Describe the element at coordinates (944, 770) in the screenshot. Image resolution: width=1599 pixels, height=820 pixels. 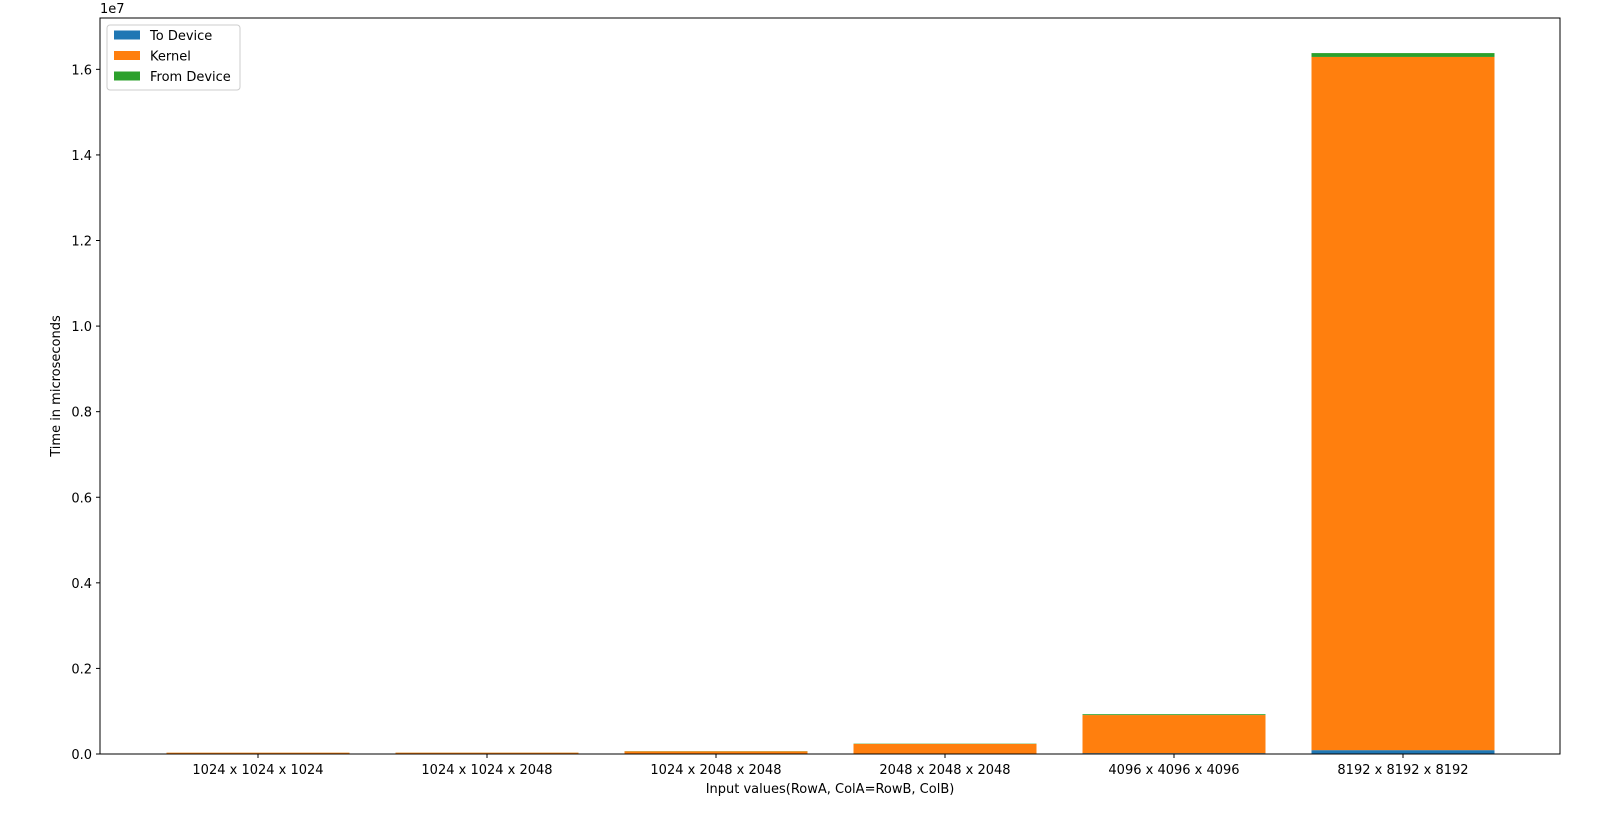
I see `x-tick-label: 2048 x 2048 x 2048` at that location.